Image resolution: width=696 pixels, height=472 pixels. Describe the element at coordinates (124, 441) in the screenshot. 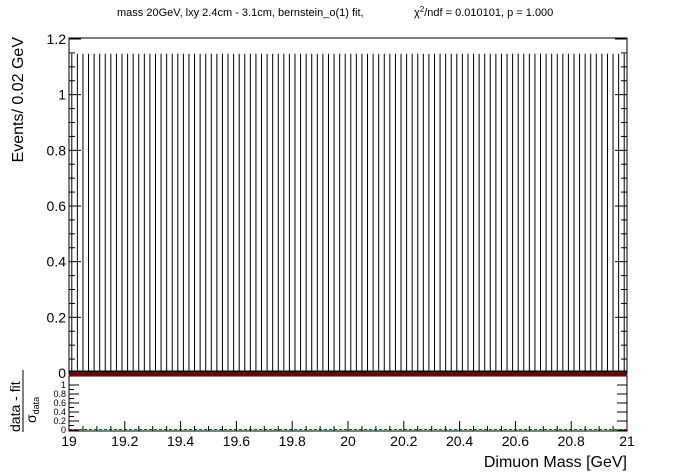

I see `x-tick-label: 19.2` at that location.